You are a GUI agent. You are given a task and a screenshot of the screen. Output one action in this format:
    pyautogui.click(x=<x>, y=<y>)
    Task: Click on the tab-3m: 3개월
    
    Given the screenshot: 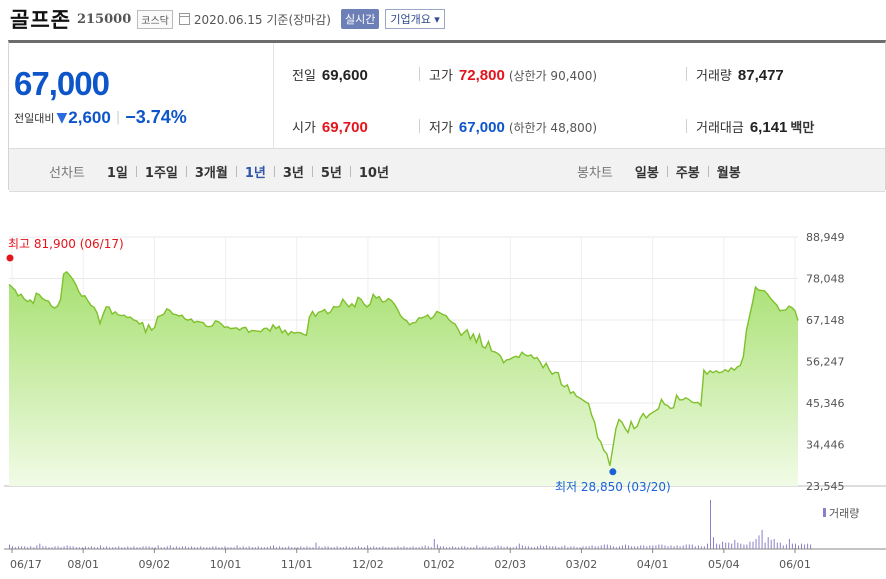 What is the action you would take?
    pyautogui.click(x=211, y=173)
    